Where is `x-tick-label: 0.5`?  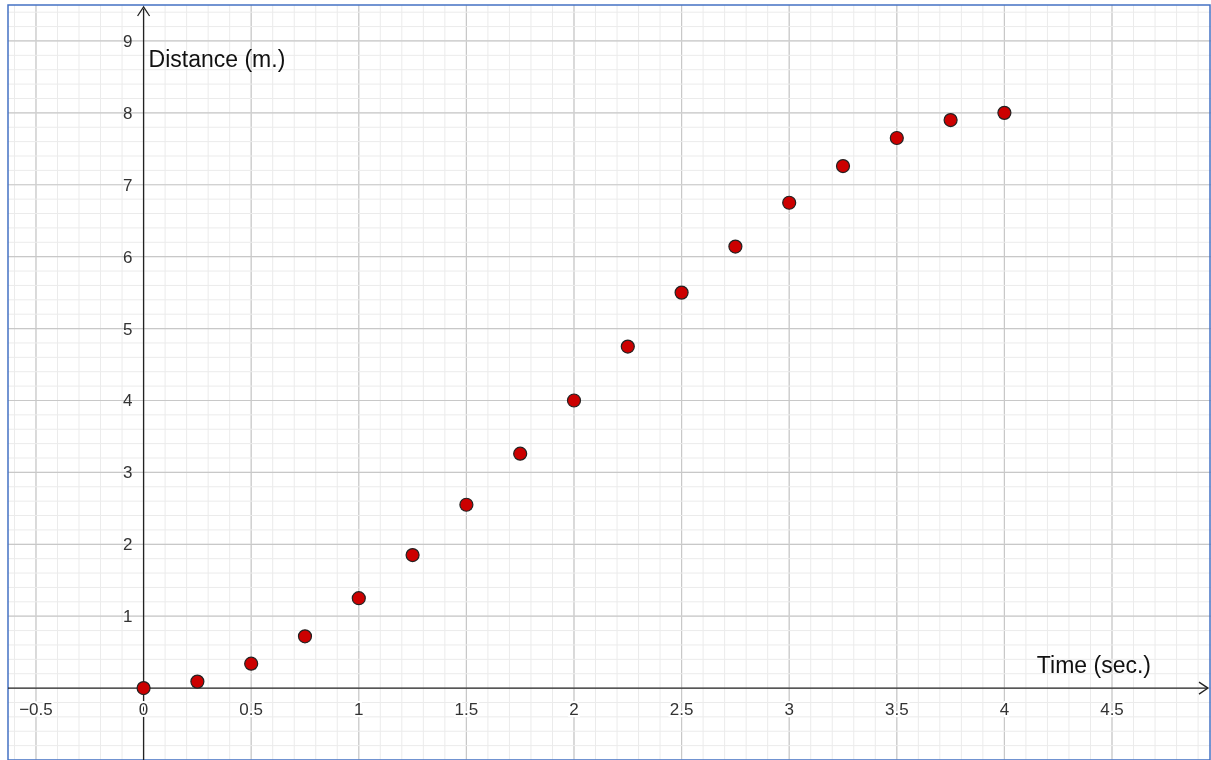
x-tick-label: 0.5 is located at coordinates (251, 710).